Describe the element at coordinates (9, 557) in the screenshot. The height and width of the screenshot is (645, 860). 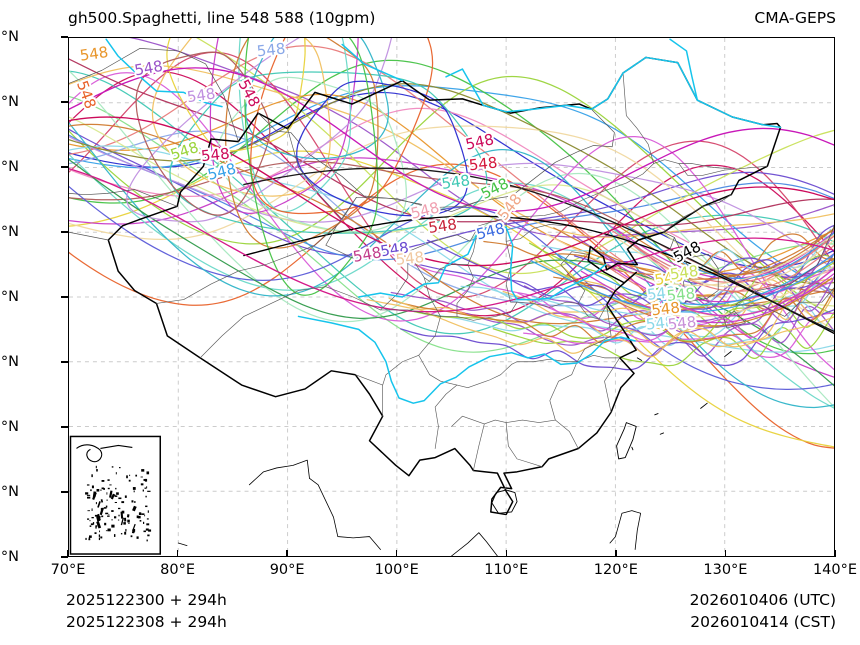
I see `y-tick-label: 15°N` at that location.